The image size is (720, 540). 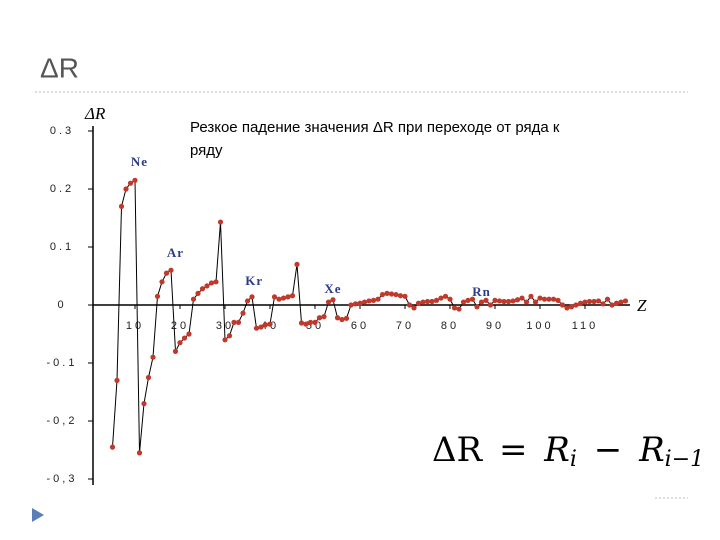 What do you see at coordinates (642, 305) in the screenshot?
I see `x-axis-label: Z` at bounding box center [642, 305].